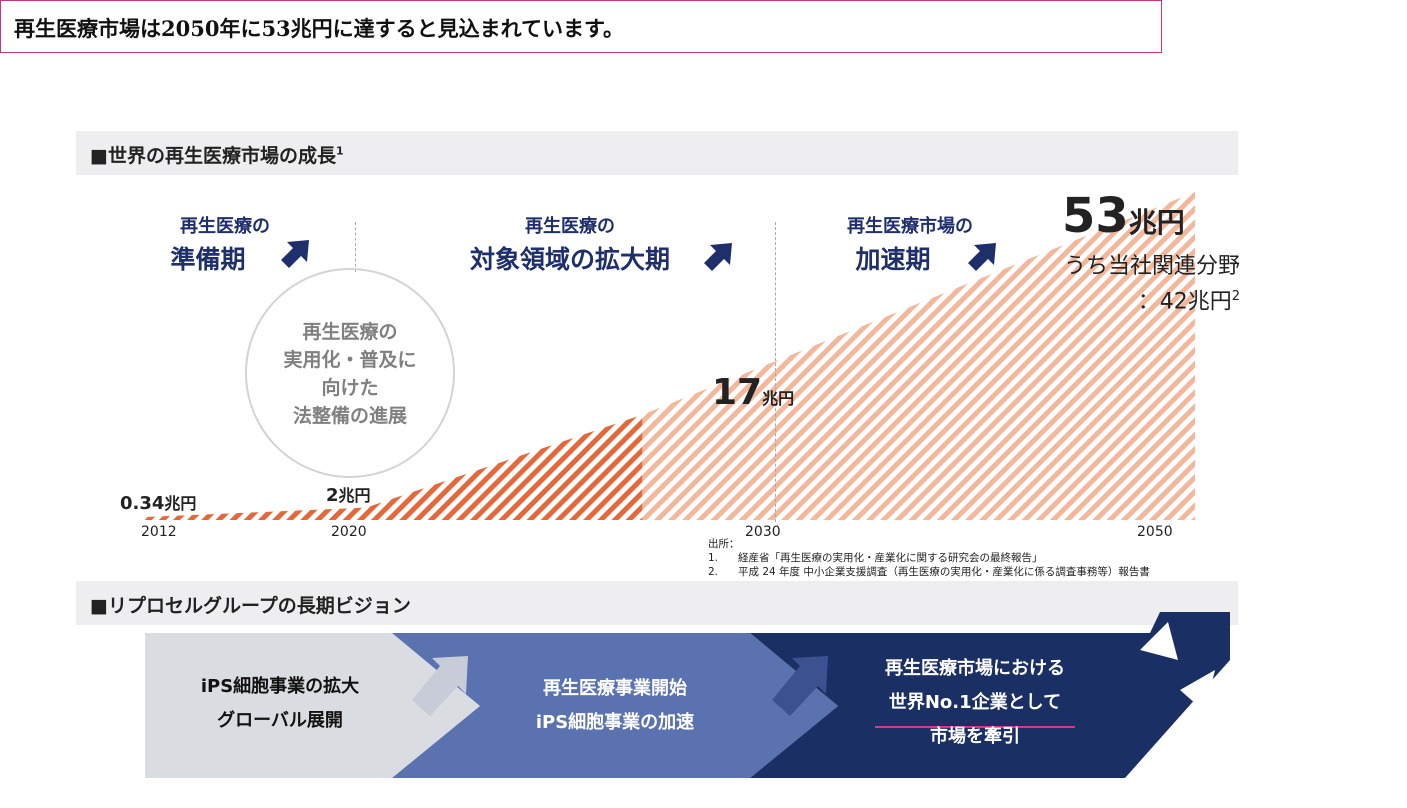 This screenshot has width=1407, height=808. Describe the element at coordinates (159, 532) in the screenshot. I see `tick-label: 2012` at that location.